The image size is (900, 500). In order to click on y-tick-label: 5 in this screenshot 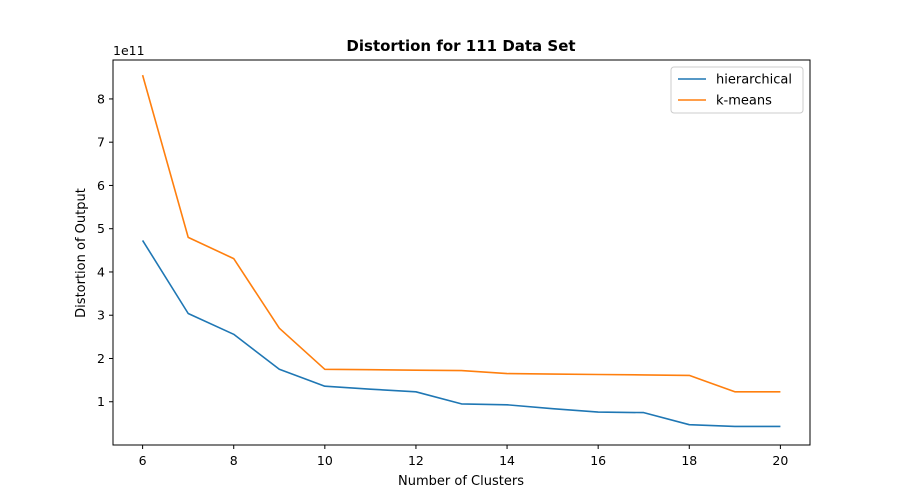, I will do `click(101, 228)`.